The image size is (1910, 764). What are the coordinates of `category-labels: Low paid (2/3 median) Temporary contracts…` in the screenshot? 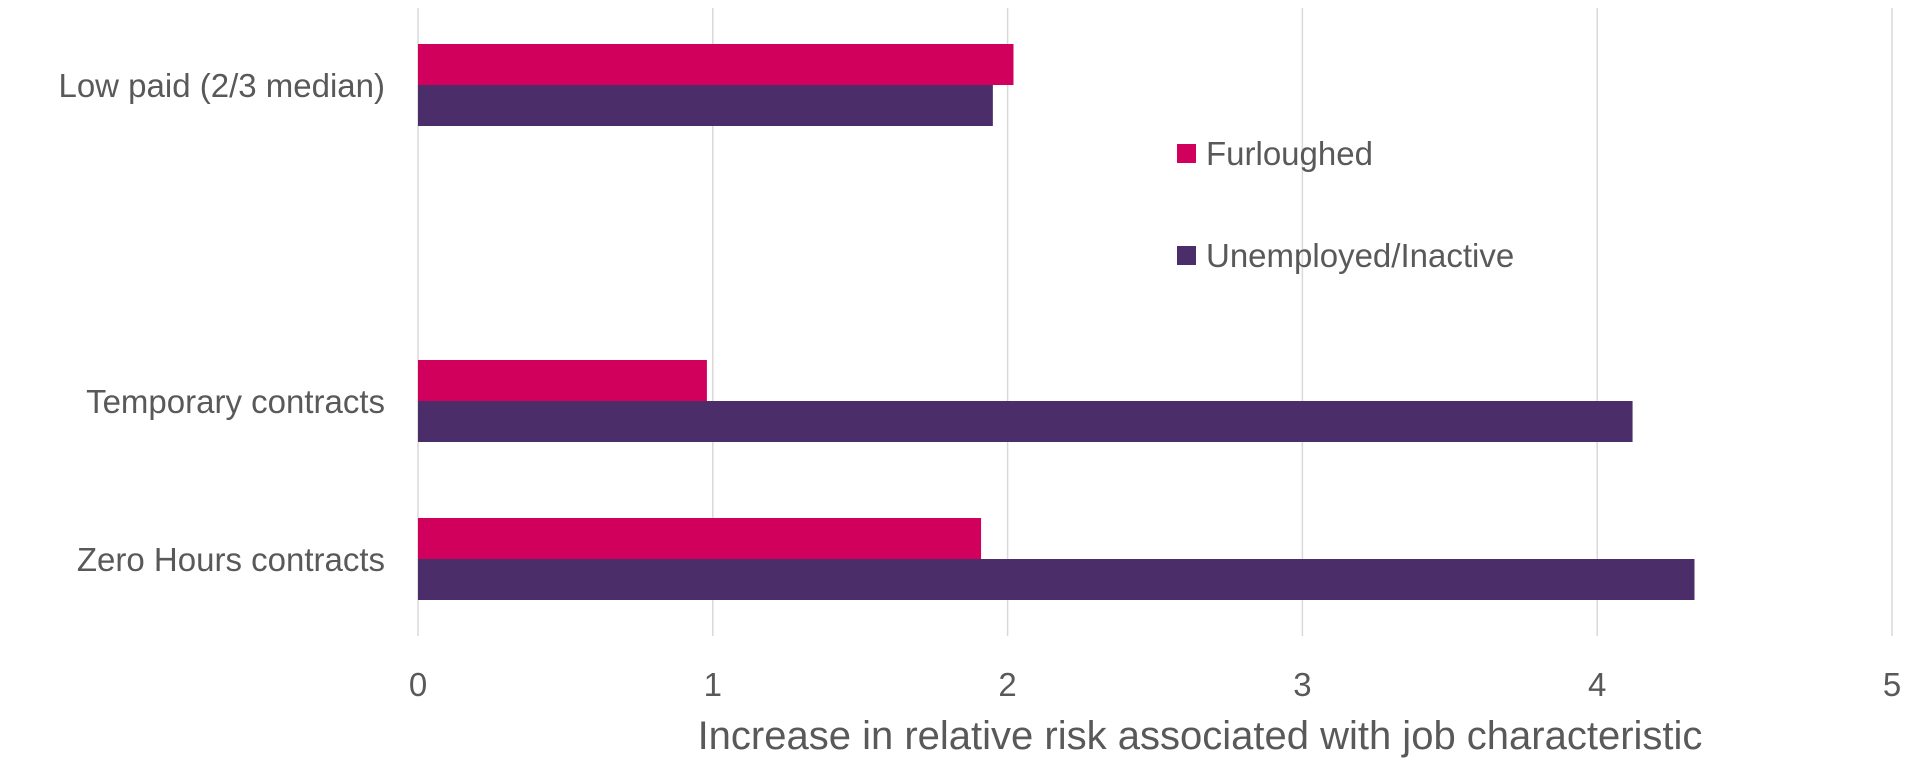 It's located at (221, 322).